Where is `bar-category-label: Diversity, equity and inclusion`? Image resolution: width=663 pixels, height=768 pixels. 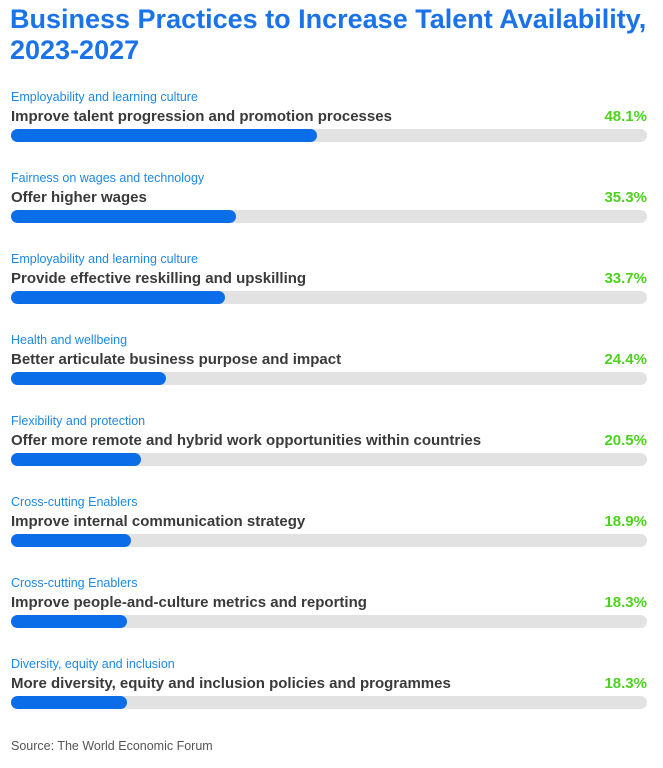
bar-category-label: Diversity, equity and inclusion is located at coordinates (93, 664).